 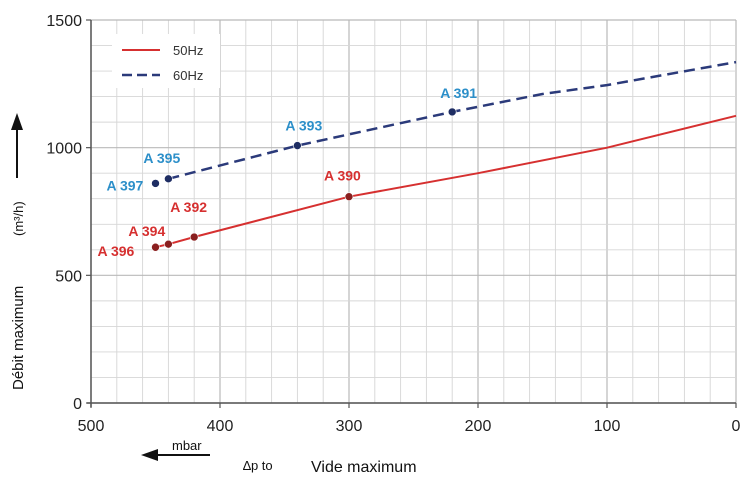 What do you see at coordinates (161, 158) in the screenshot?
I see `point-label-a395: A 395` at bounding box center [161, 158].